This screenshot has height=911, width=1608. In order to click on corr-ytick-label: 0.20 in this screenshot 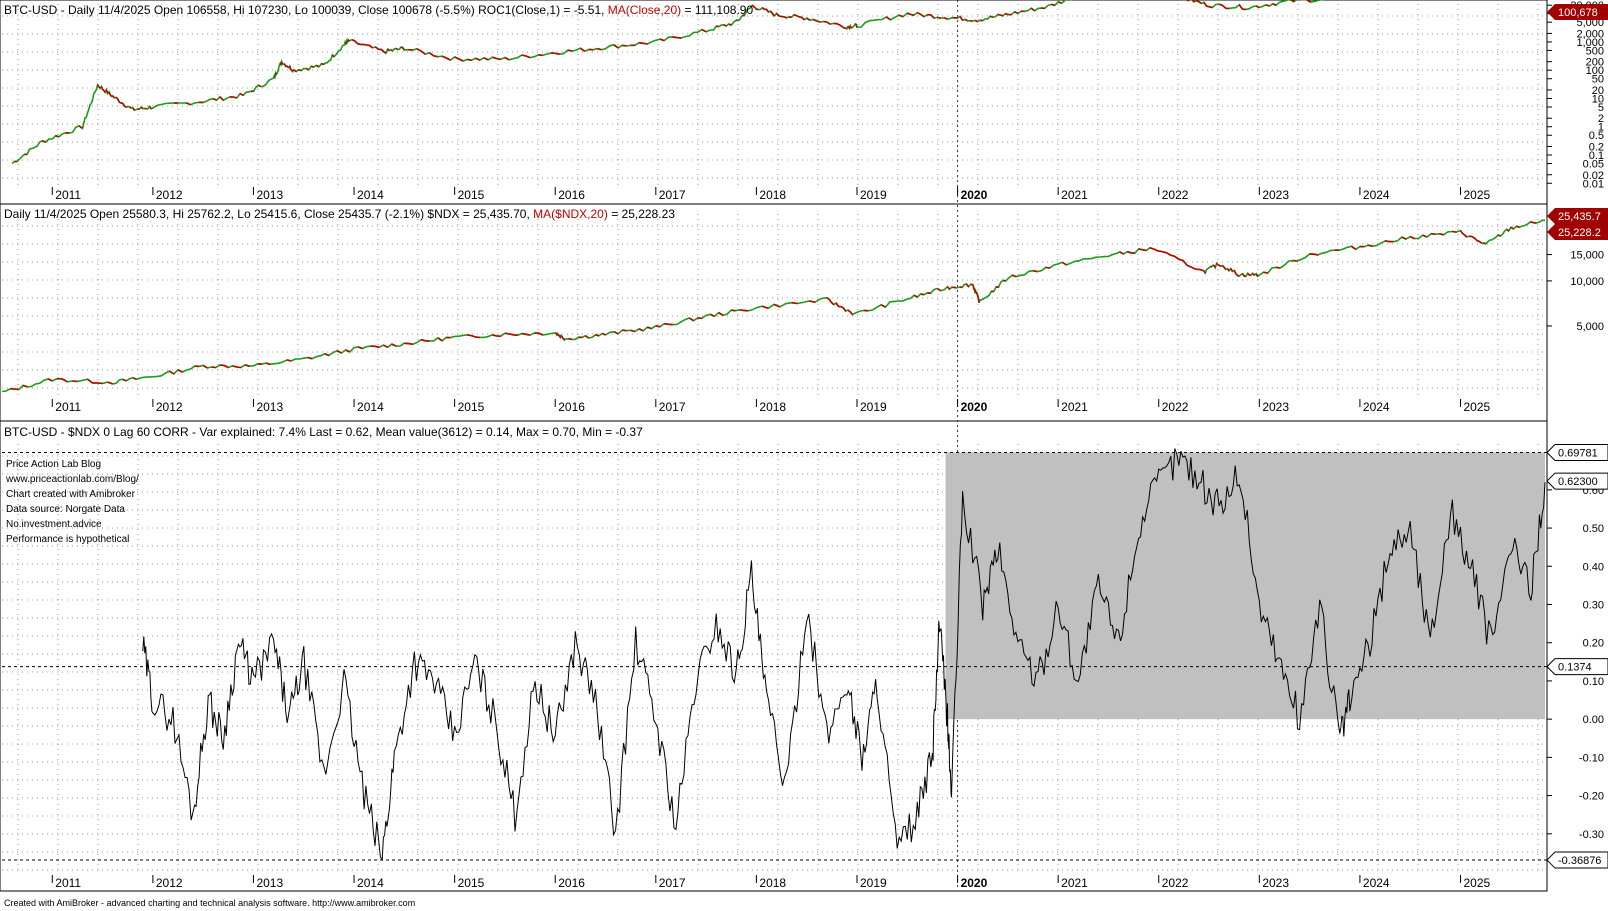, I will do `click(1593, 644)`.